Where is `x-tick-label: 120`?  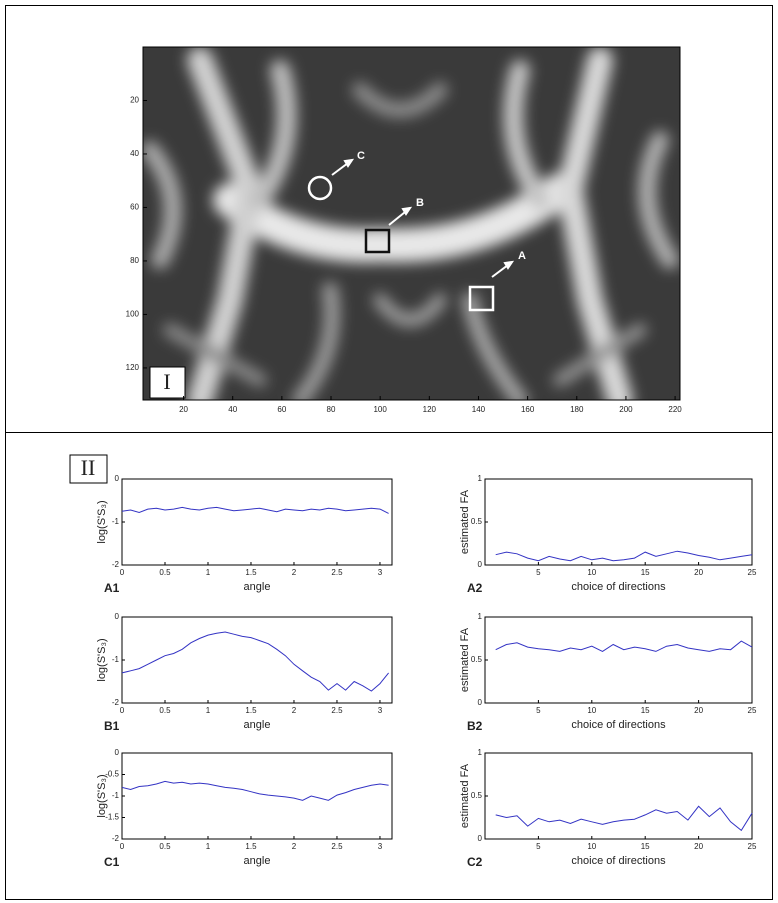 x-tick-label: 120 is located at coordinates (430, 409).